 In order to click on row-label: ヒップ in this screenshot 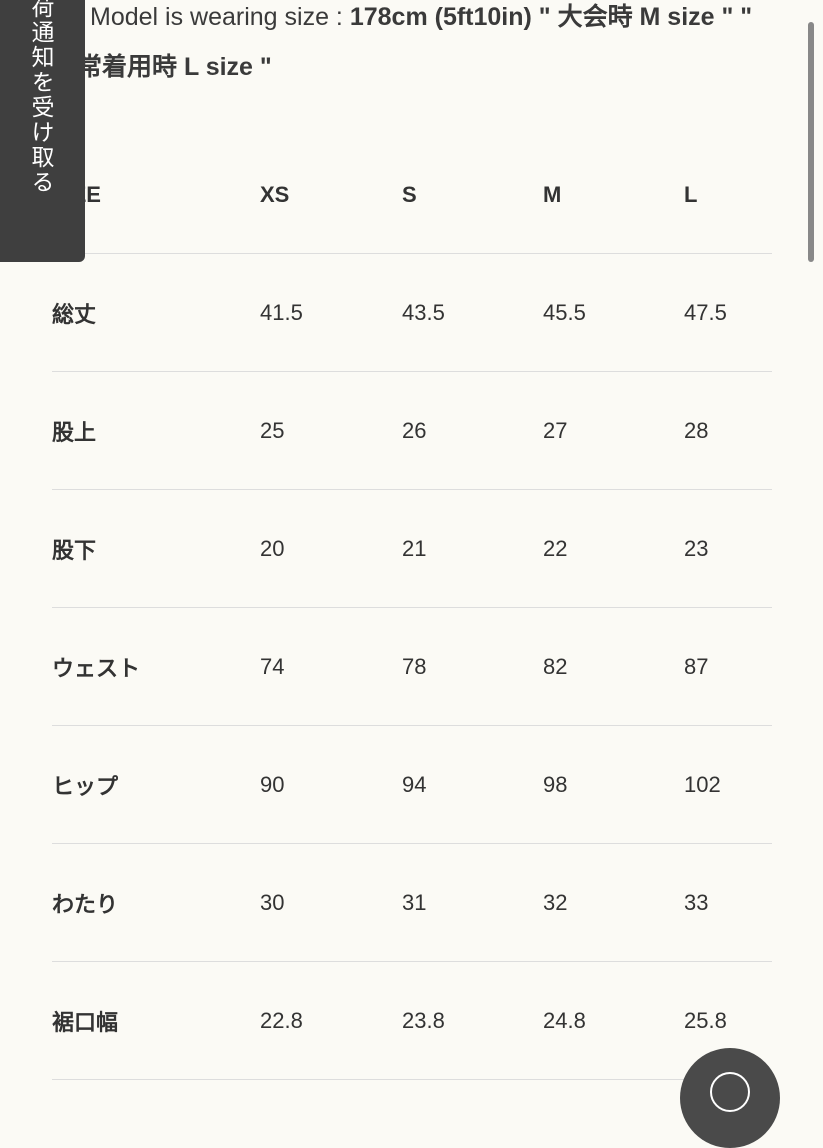, I will do `click(156, 784)`.